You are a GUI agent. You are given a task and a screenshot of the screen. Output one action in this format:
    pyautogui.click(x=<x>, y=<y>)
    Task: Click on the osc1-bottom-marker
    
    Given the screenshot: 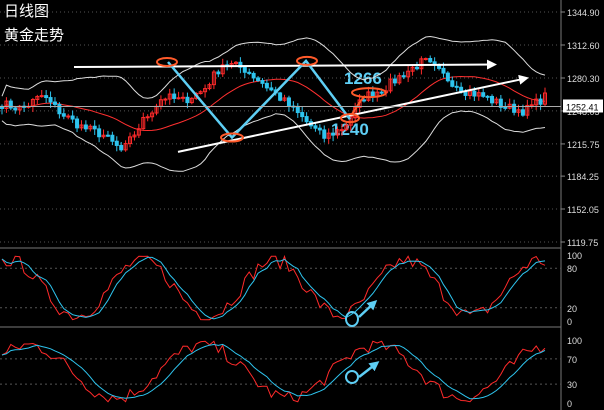 What is the action you would take?
    pyautogui.click(x=352, y=319)
    